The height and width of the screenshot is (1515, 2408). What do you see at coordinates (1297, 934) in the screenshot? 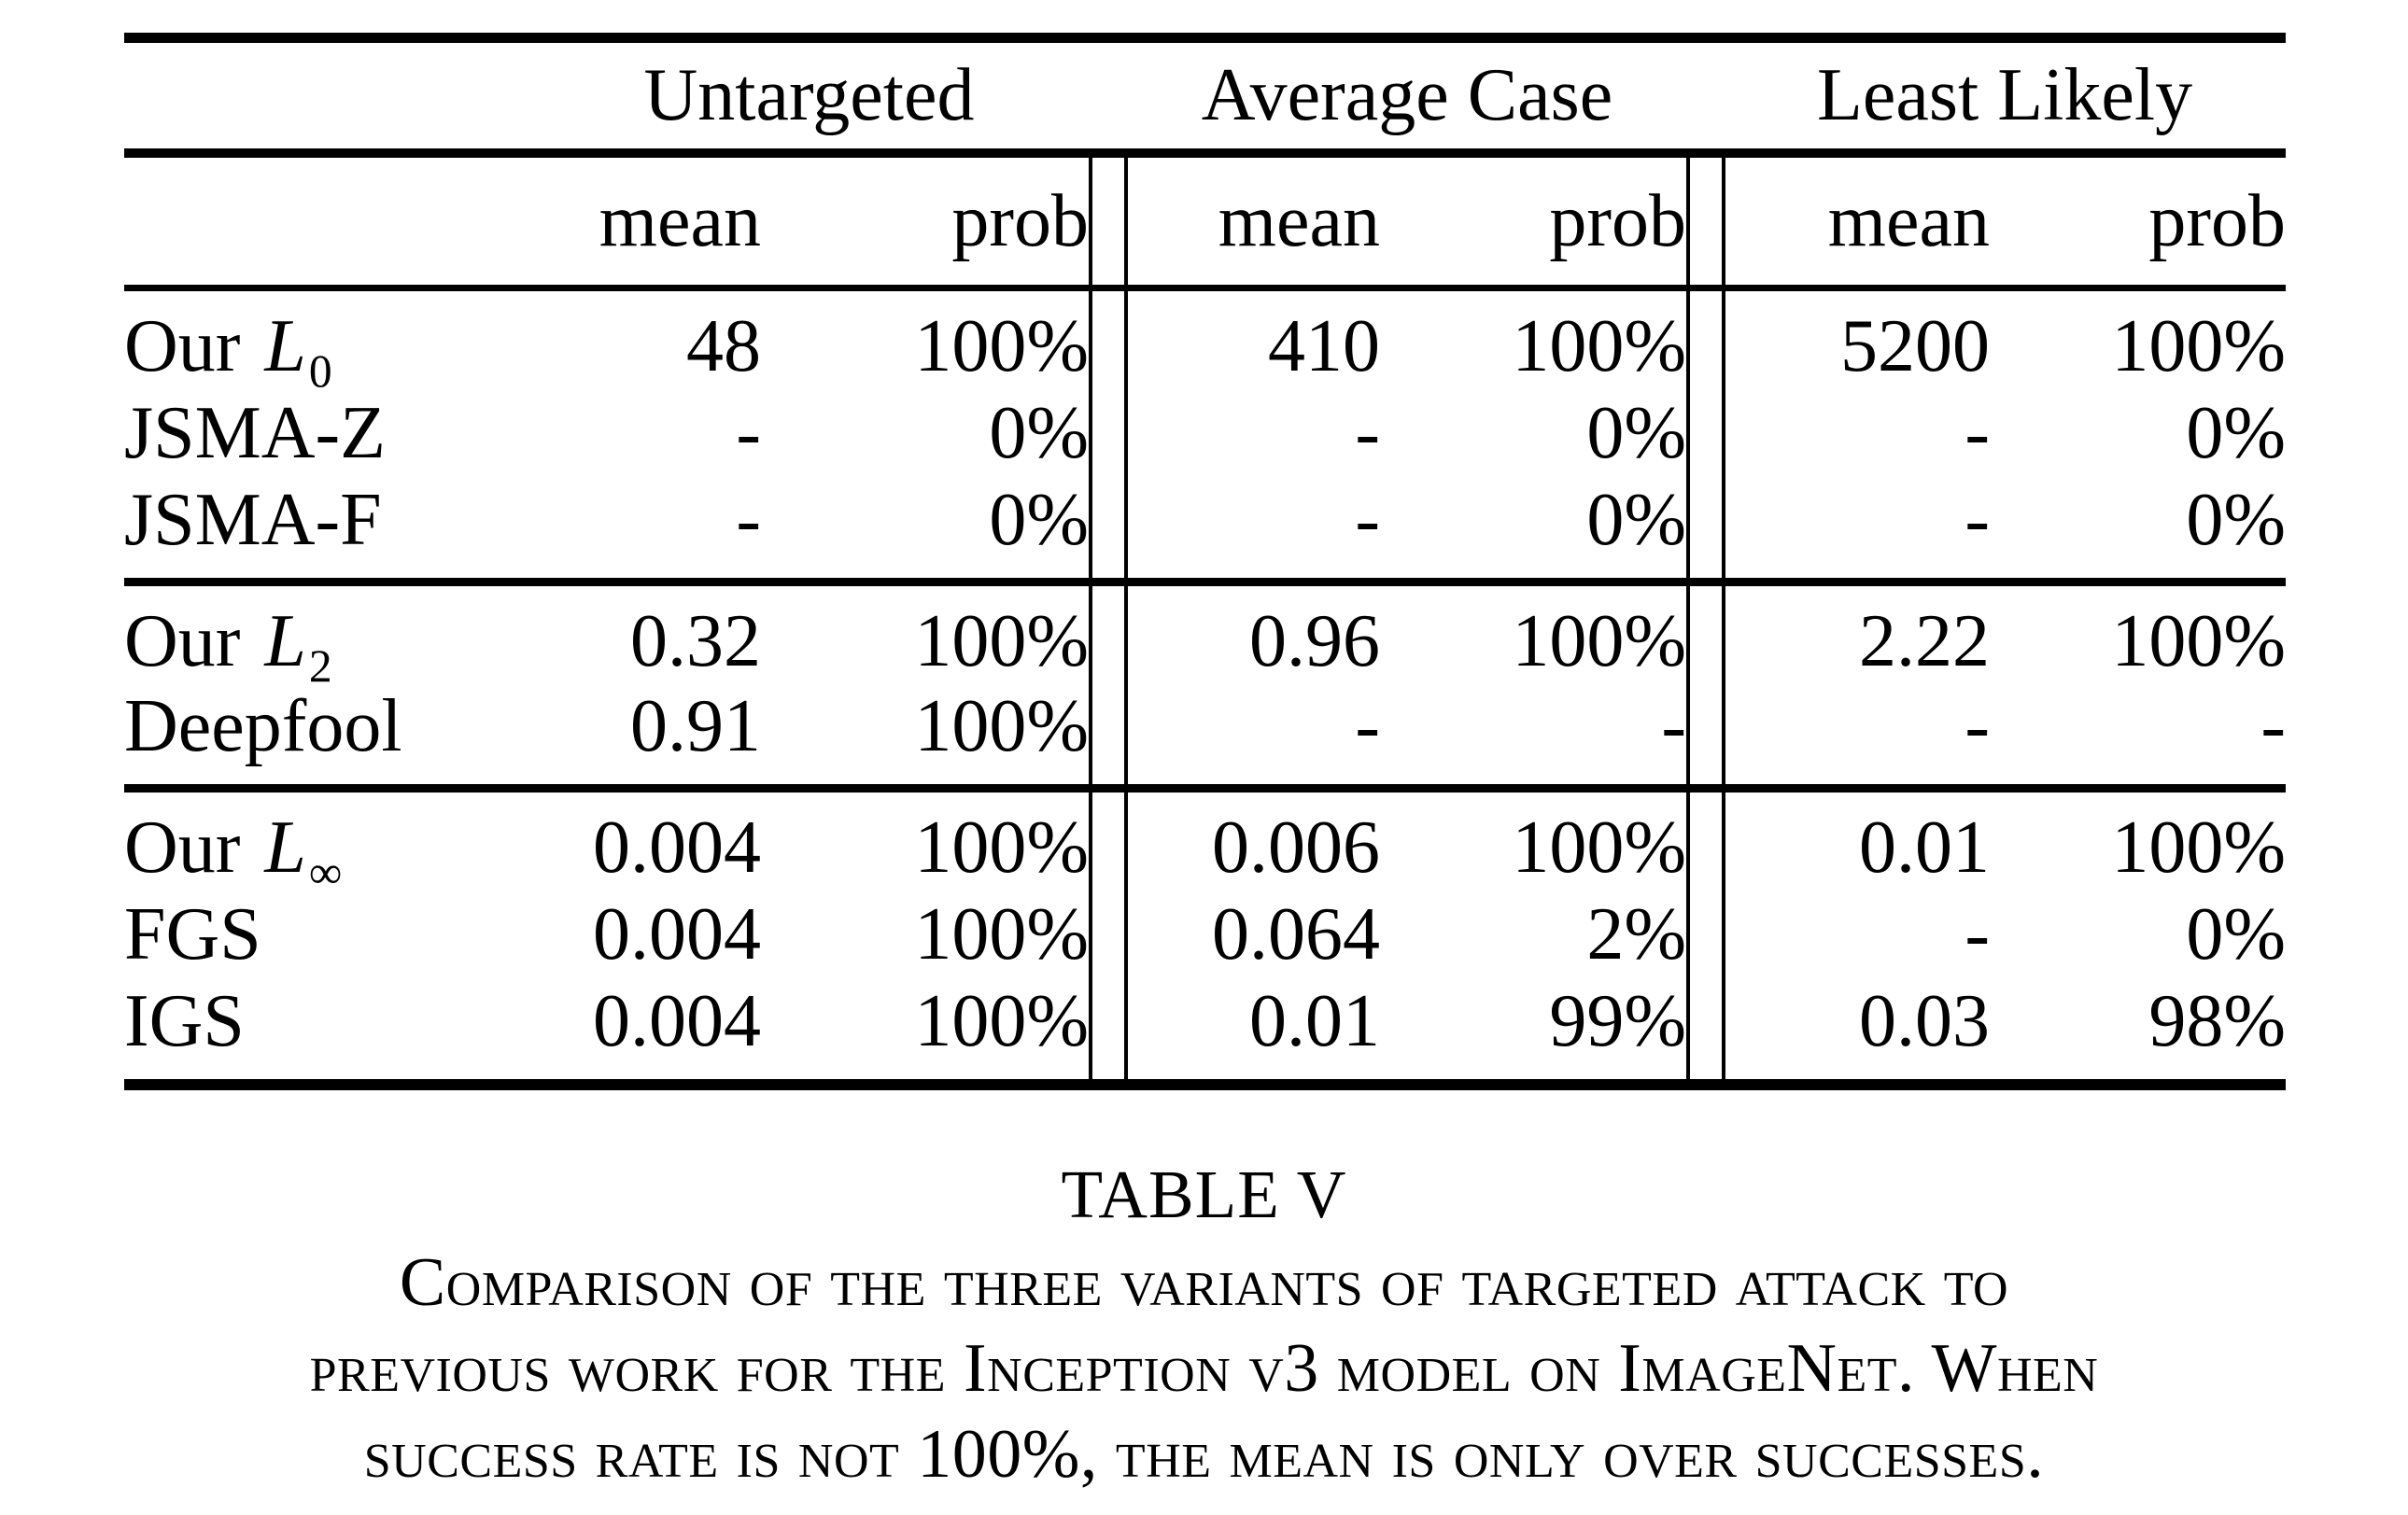
I see `mean-cell: 0.064` at bounding box center [1297, 934].